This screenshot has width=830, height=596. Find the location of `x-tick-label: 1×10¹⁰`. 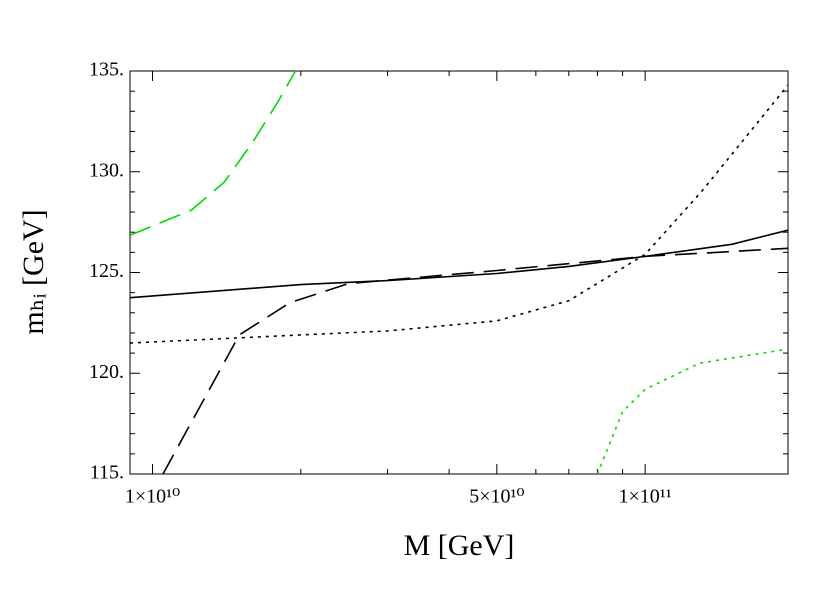

x-tick-label: 1×10¹⁰ is located at coordinates (152, 497).